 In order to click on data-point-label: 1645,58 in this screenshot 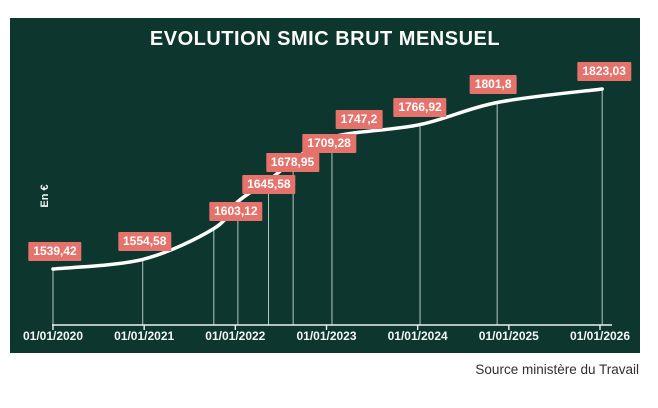, I will do `click(269, 184)`.